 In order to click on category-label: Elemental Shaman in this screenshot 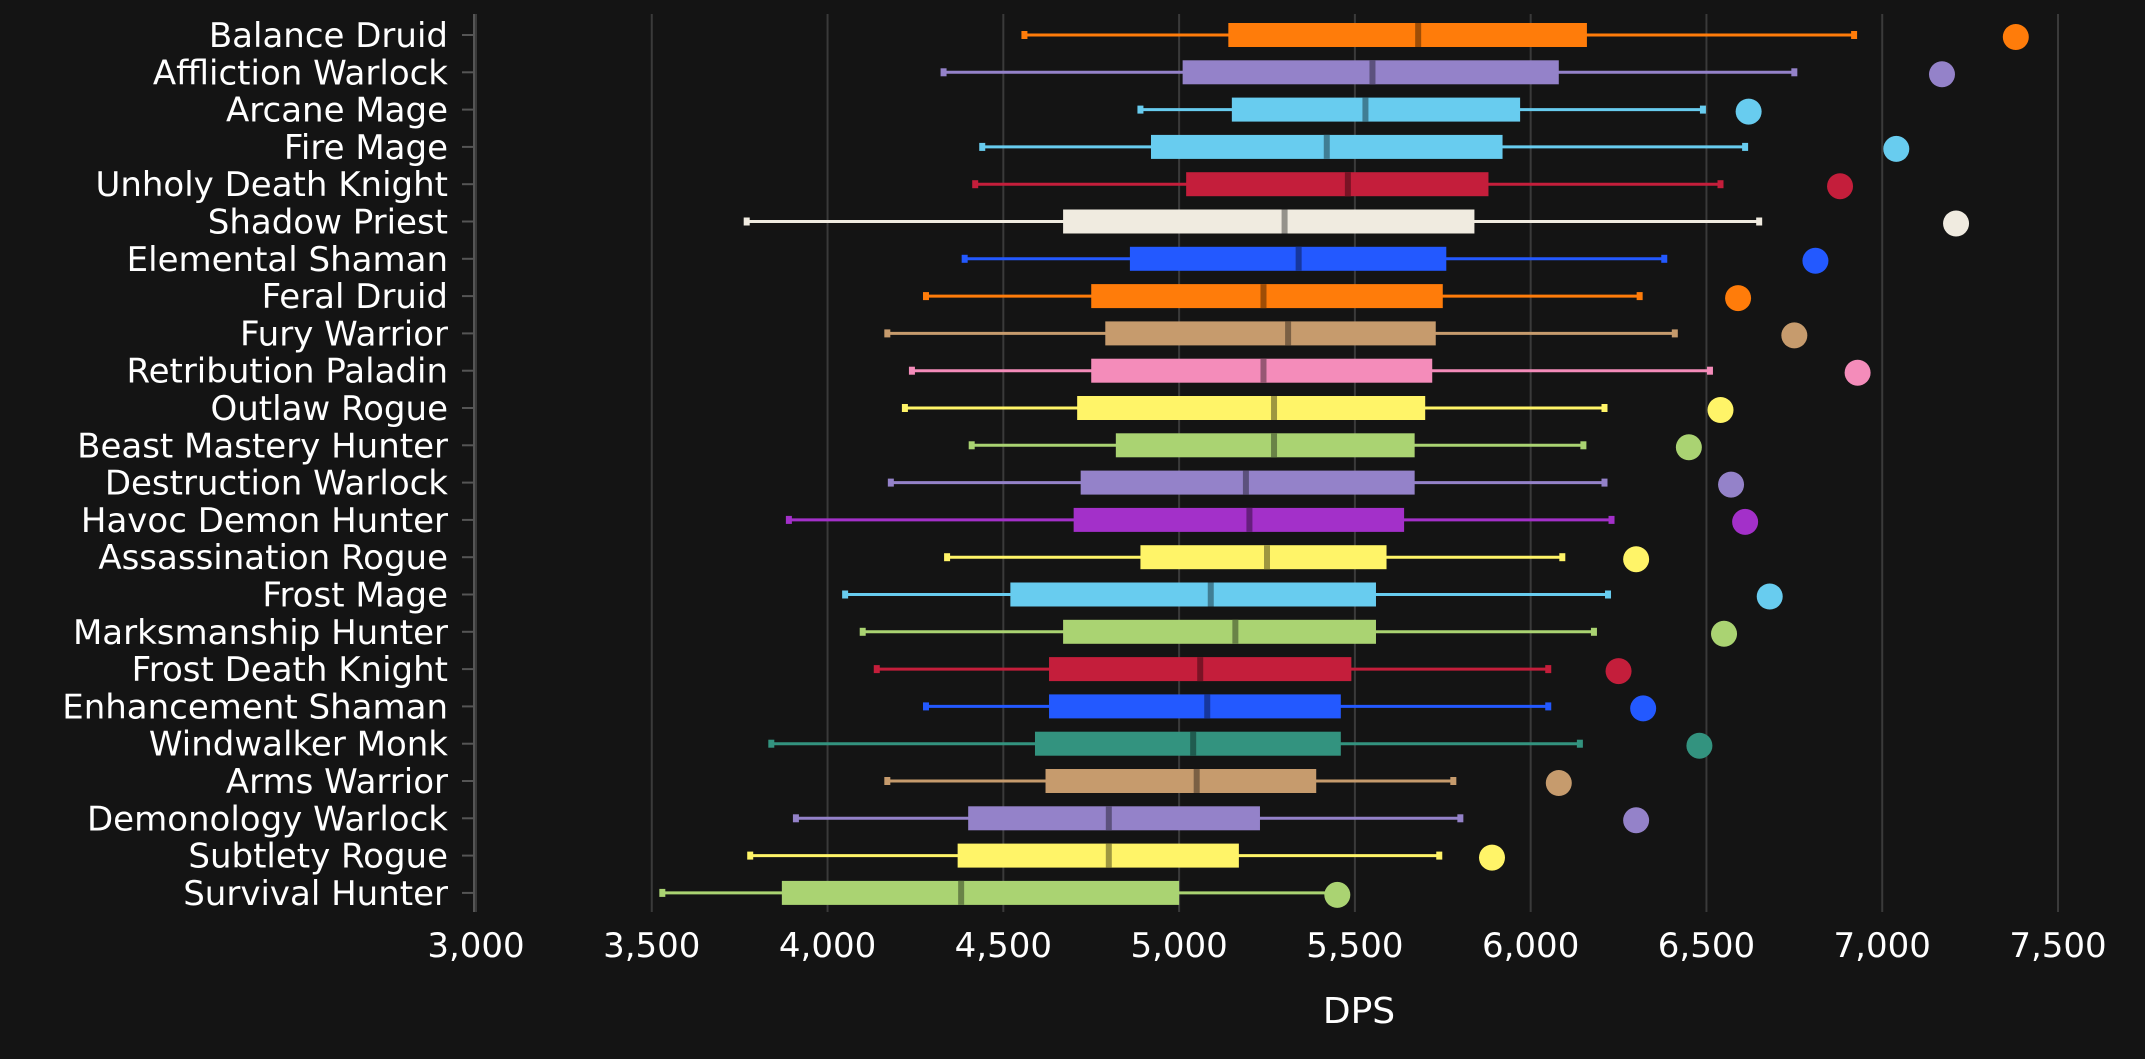, I will do `click(287, 260)`.